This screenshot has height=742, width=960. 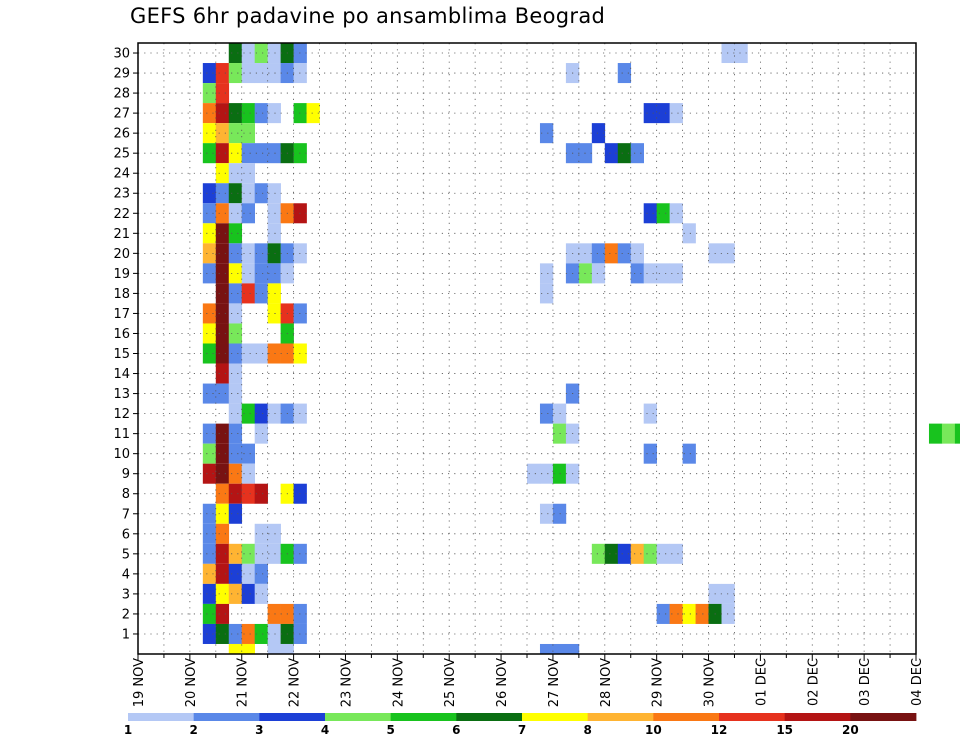 I want to click on y-tick-label: 20, so click(x=121, y=254).